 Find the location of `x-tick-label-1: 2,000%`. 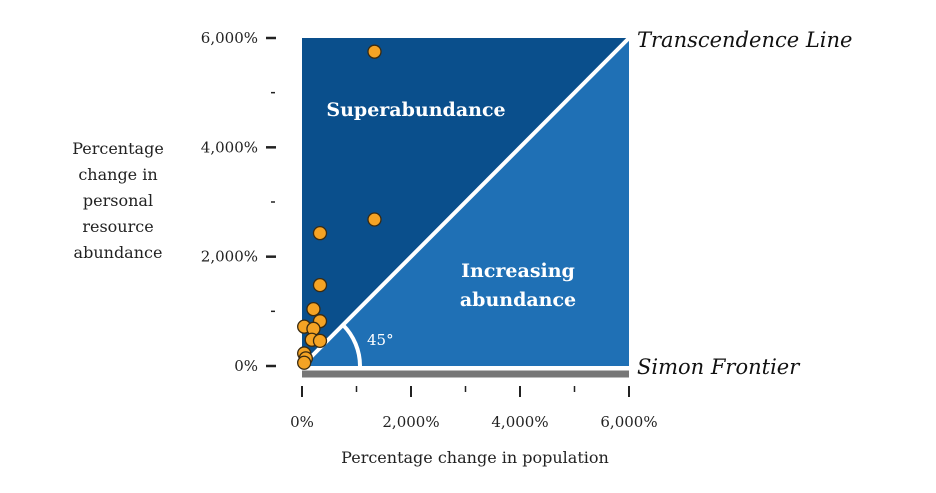

x-tick-label-1: 2,000% is located at coordinates (410, 422).